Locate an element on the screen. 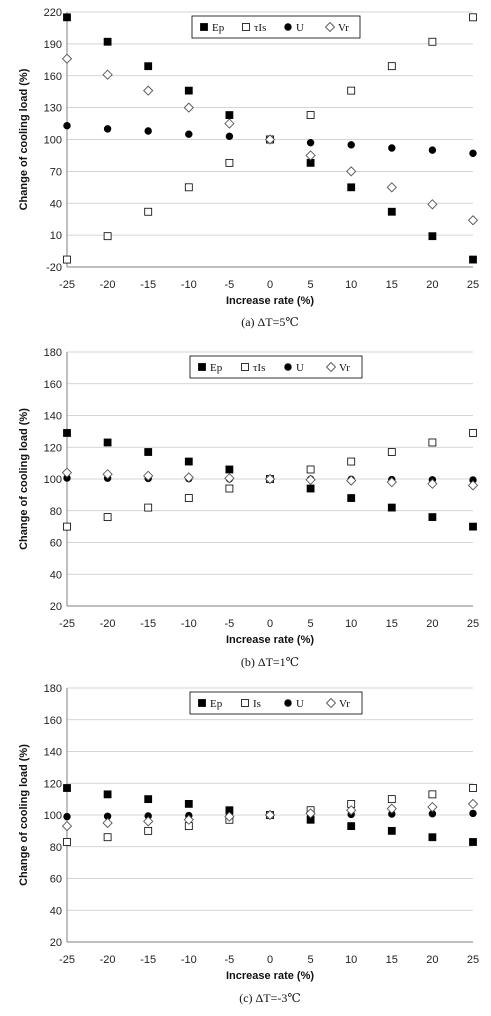  y-tick-label: 100 is located at coordinates (53, 816).